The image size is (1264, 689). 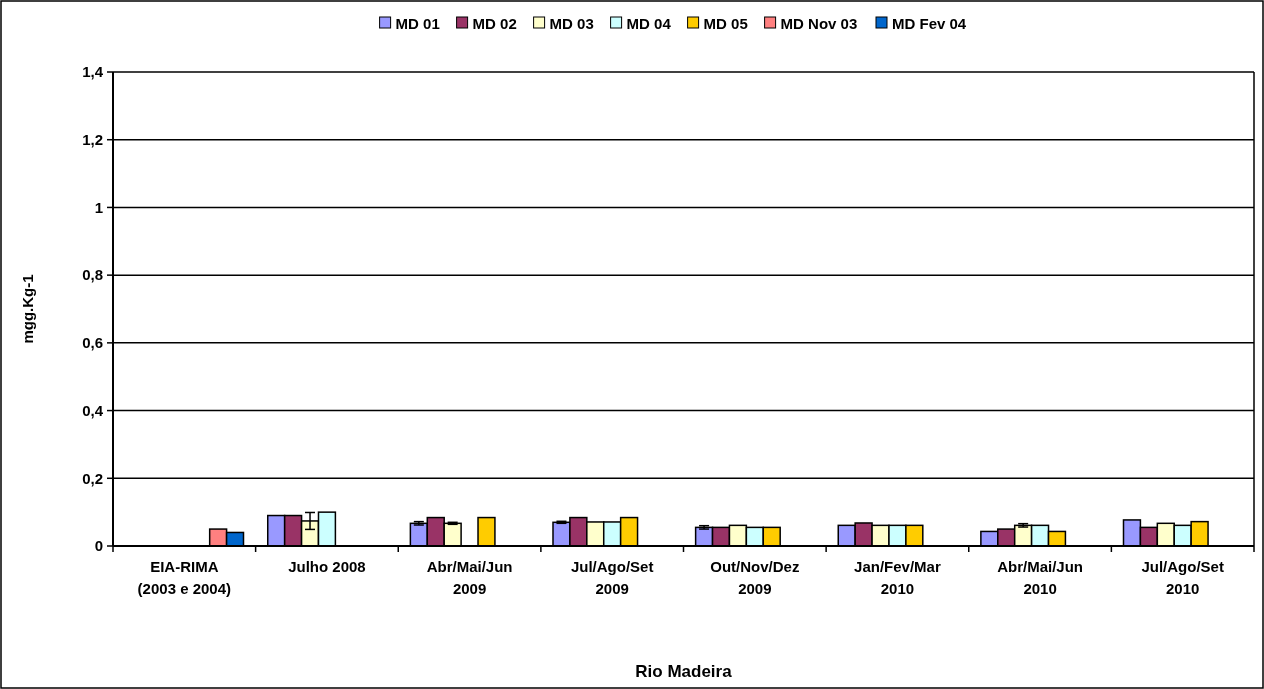 What do you see at coordinates (93, 72) in the screenshot?
I see `y-tick-label: 1,4` at bounding box center [93, 72].